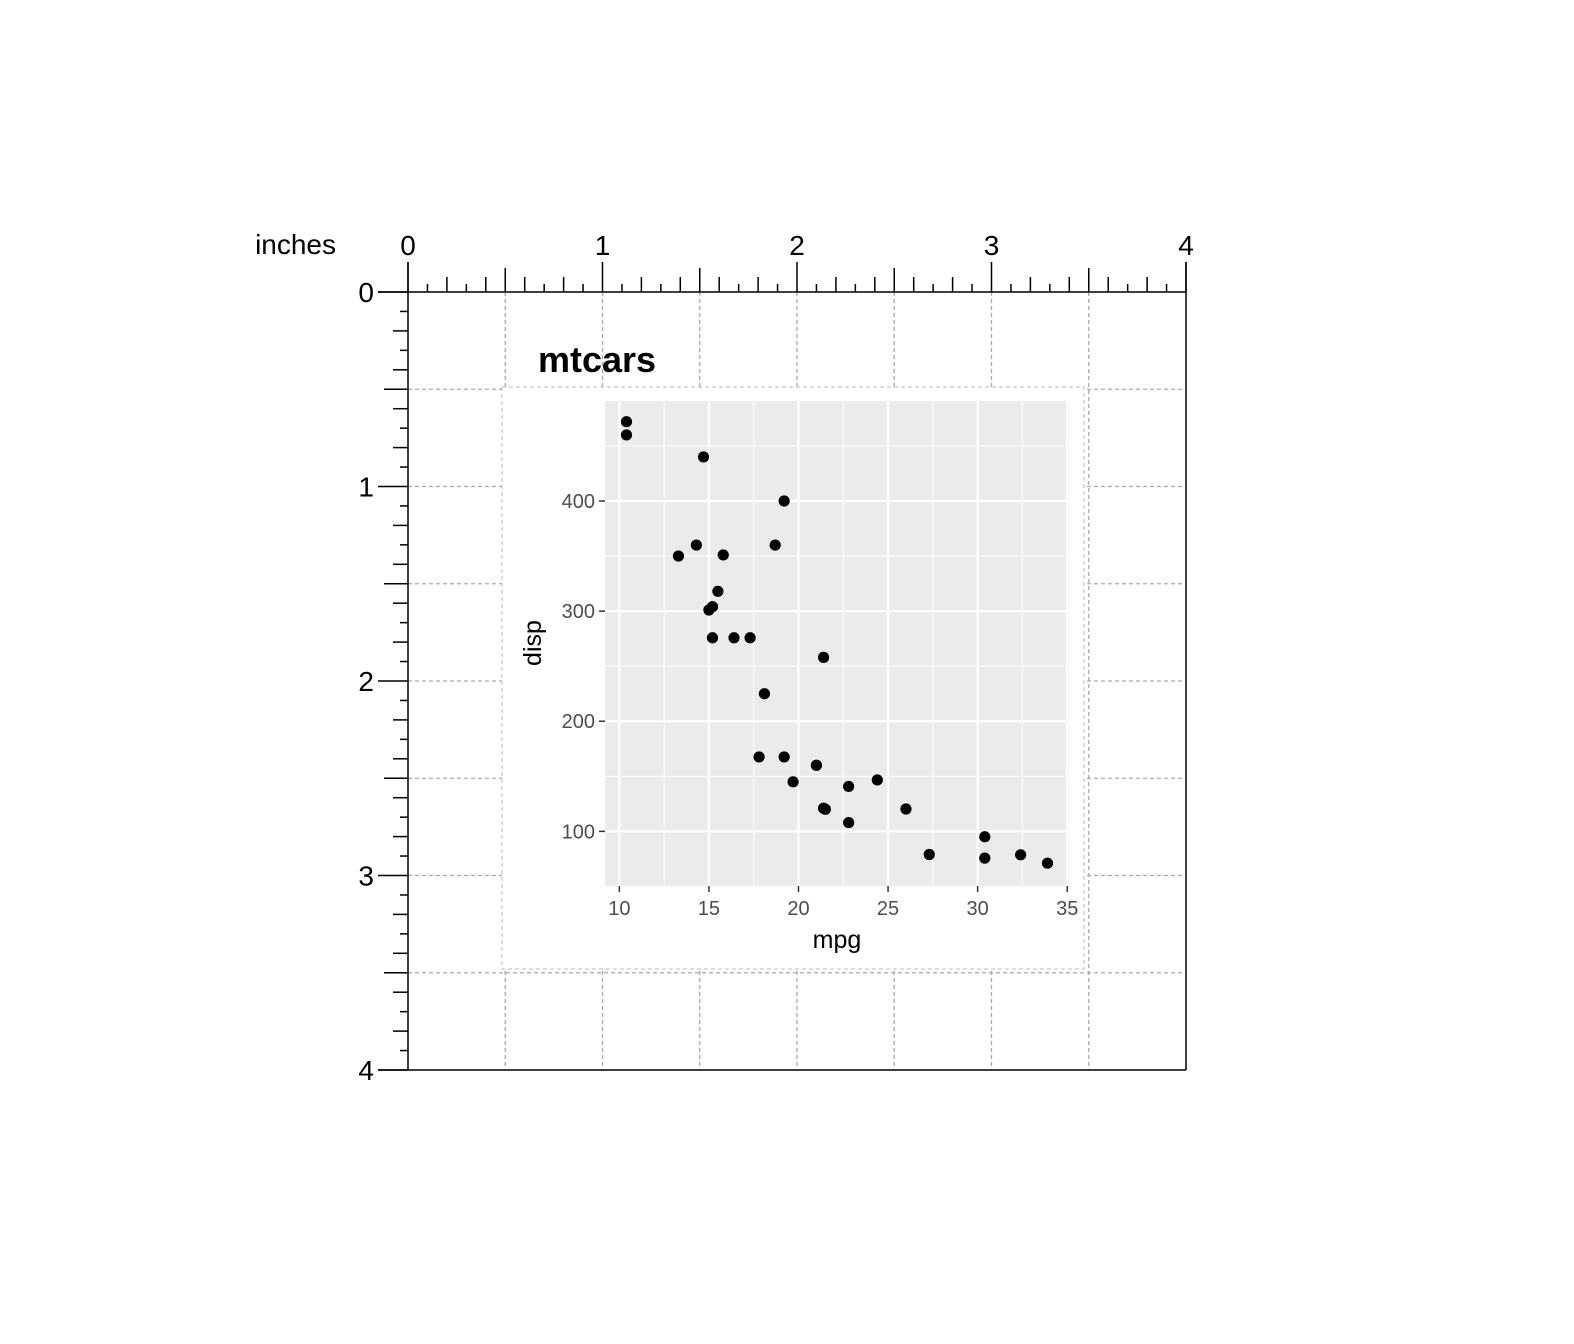 This screenshot has height=1344, width=1574. Describe the element at coordinates (578, 832) in the screenshot. I see `y-tick-label: 100` at that location.